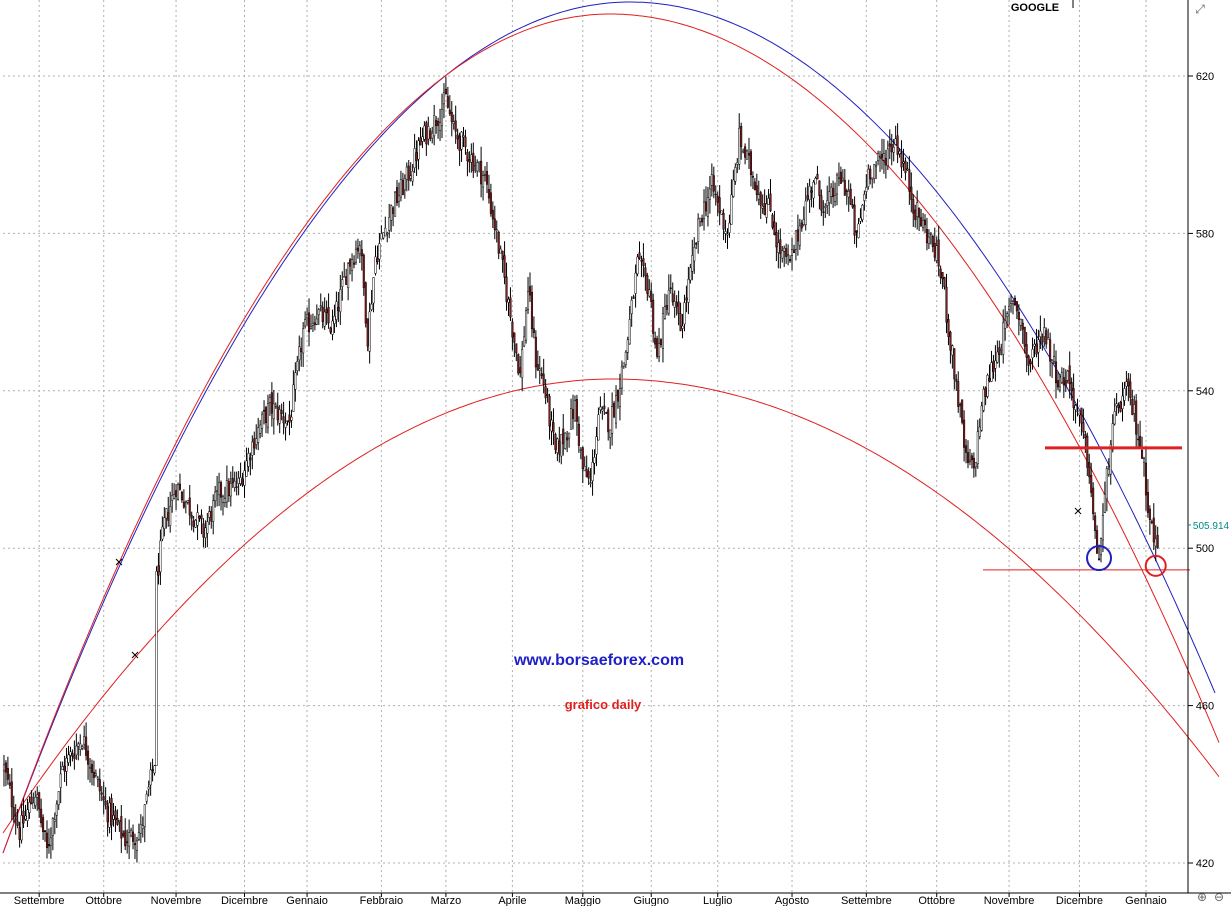 The width and height of the screenshot is (1231, 911). Describe the element at coordinates (1202, 897) in the screenshot. I see `zoom-in-icon: ⊕` at that location.